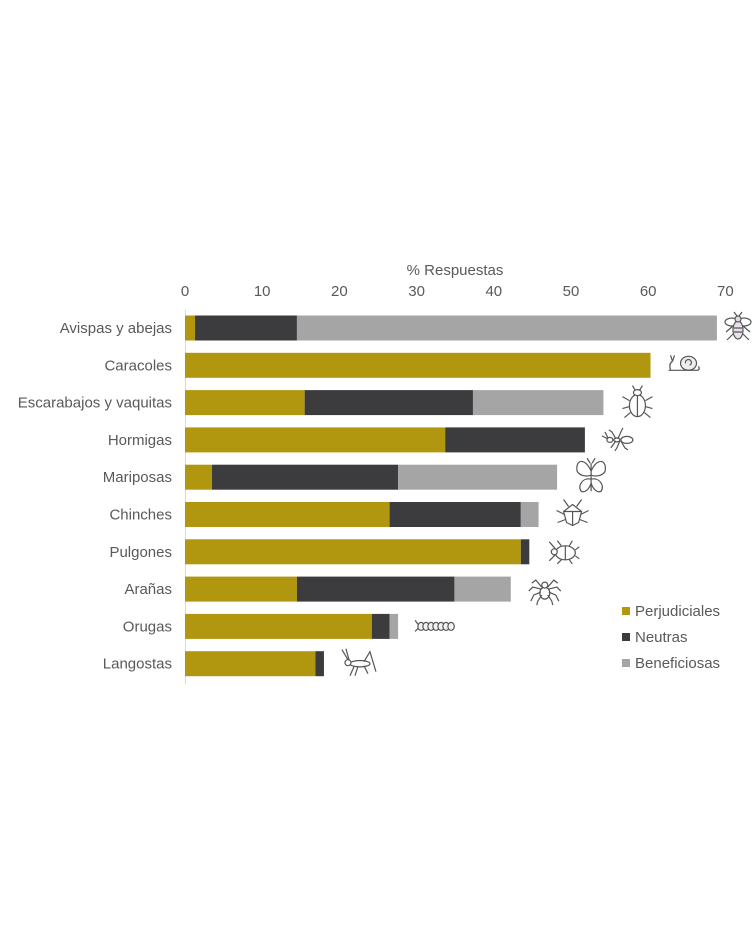 The width and height of the screenshot is (756, 945). I want to click on beetle-icon, so click(637, 402).